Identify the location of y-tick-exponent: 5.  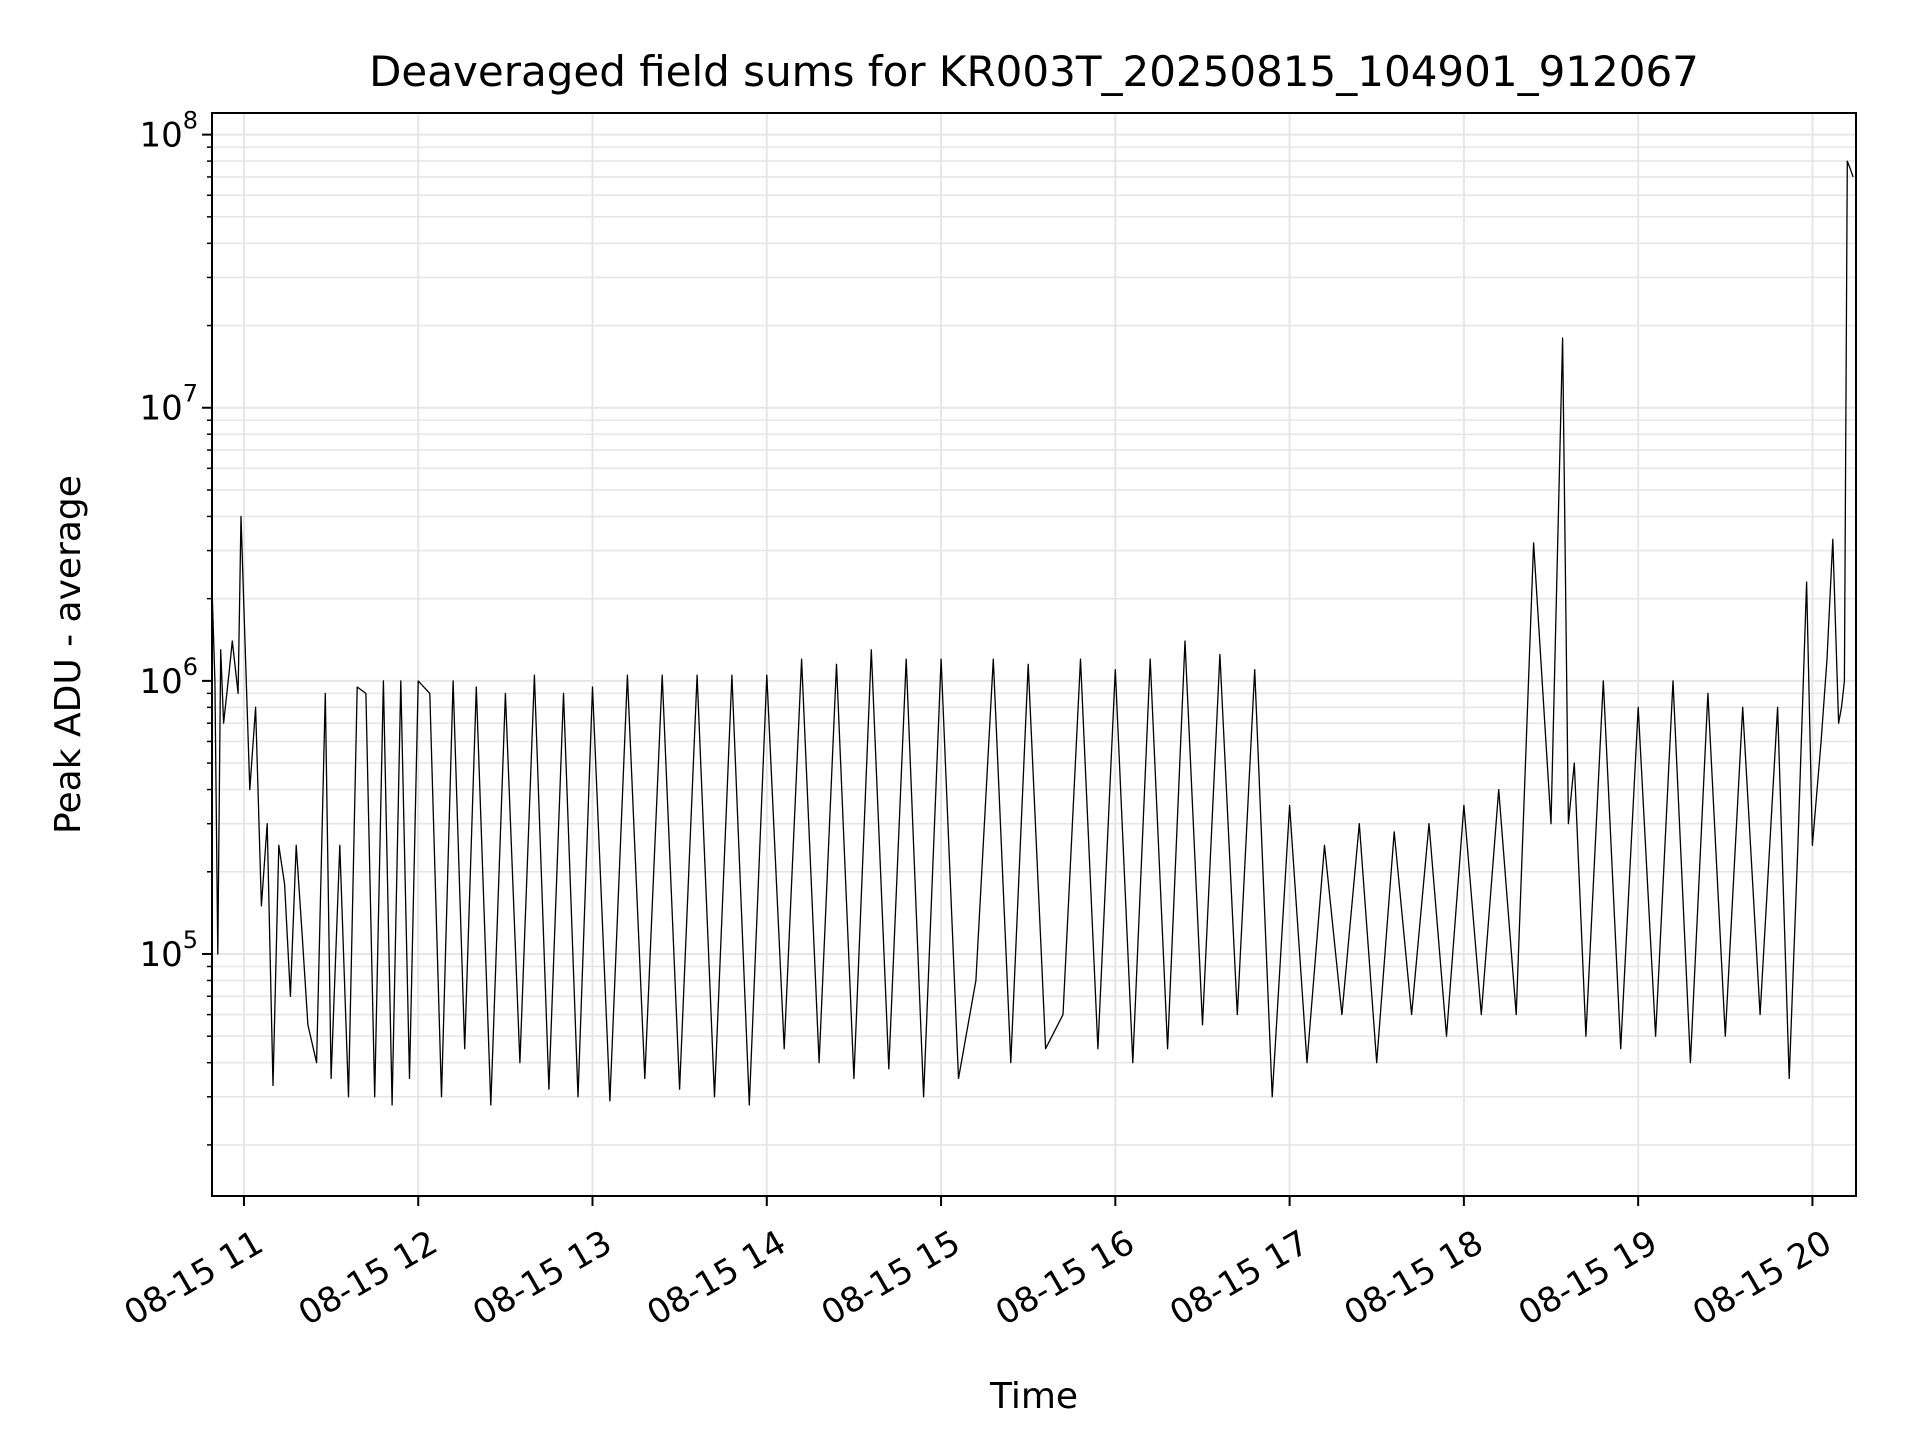
(190, 940).